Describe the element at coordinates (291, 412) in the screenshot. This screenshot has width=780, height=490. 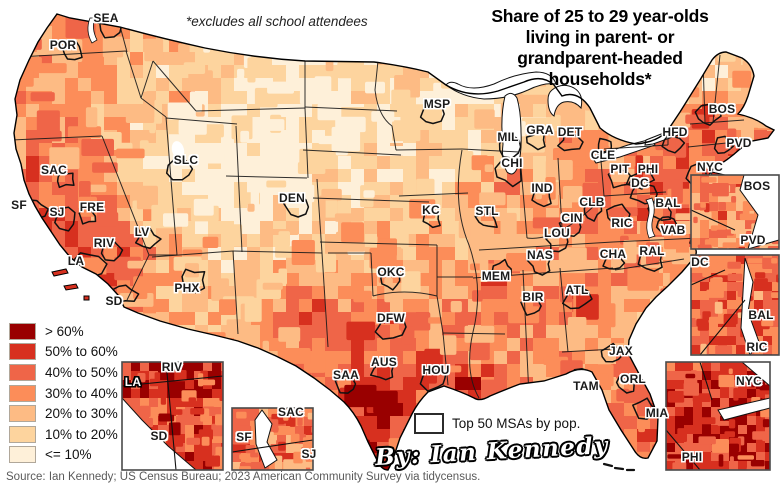
I see `inset-msa-label-sac: SAC` at that location.